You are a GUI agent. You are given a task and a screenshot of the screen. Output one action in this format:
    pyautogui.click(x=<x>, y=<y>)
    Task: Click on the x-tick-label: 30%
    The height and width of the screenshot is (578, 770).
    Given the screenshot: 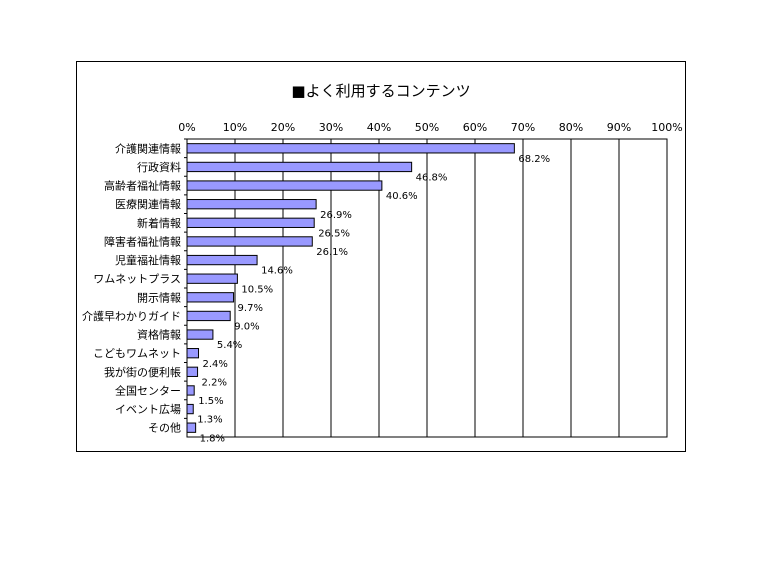 What is the action you would take?
    pyautogui.click(x=331, y=127)
    